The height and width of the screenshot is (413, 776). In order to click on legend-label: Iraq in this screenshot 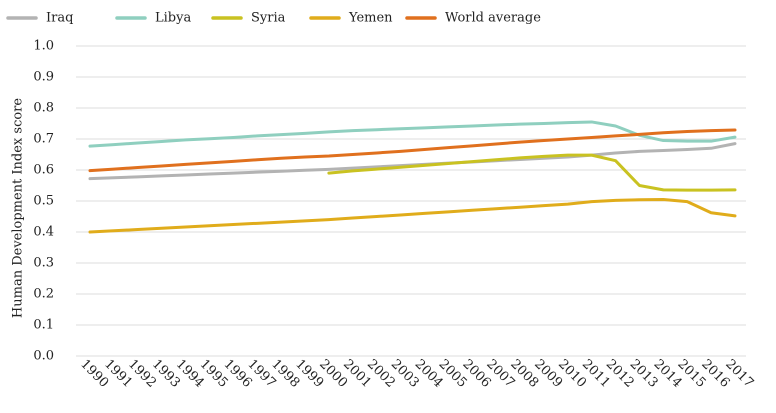, I will do `click(59, 18)`.